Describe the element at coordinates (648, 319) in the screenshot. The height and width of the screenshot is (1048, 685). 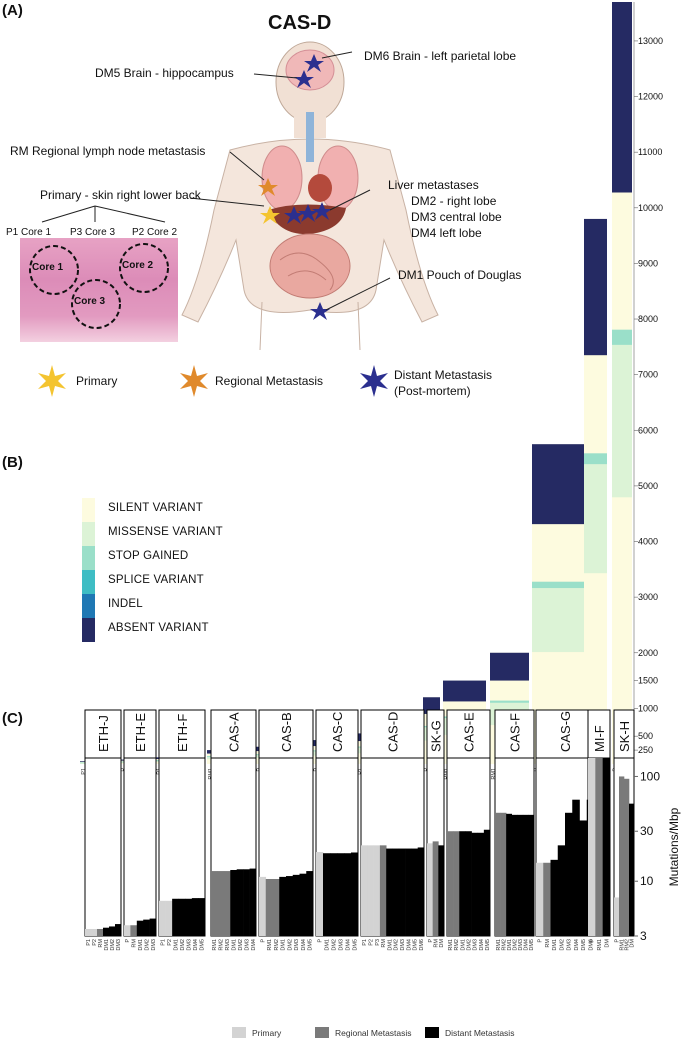
I see `heatmap-tick-label: 8000` at that location.